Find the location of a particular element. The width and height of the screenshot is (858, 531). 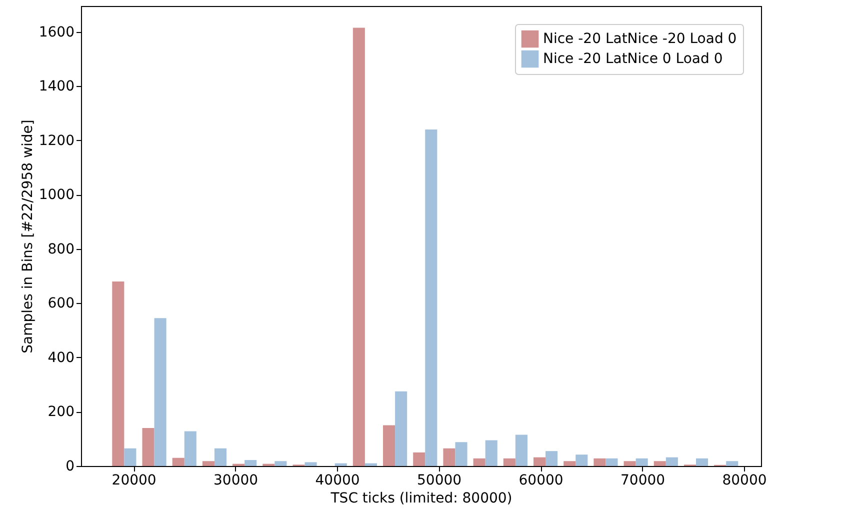

x-tick-label: 60000 is located at coordinates (541, 480).